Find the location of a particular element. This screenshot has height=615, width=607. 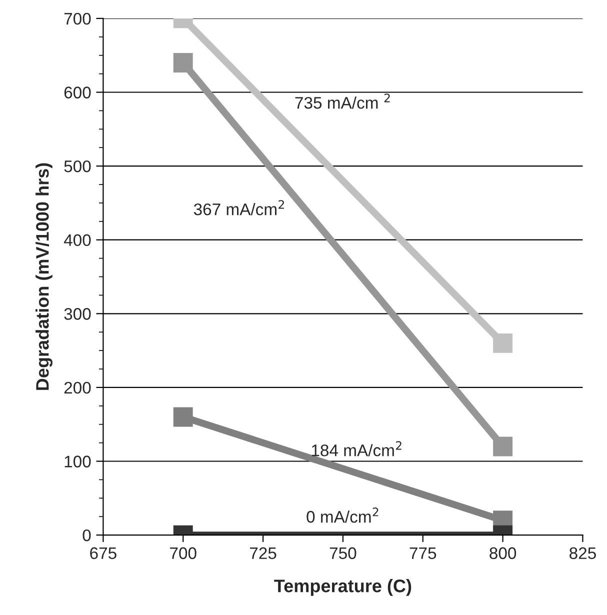

x-tick-label: 700 is located at coordinates (183, 553).